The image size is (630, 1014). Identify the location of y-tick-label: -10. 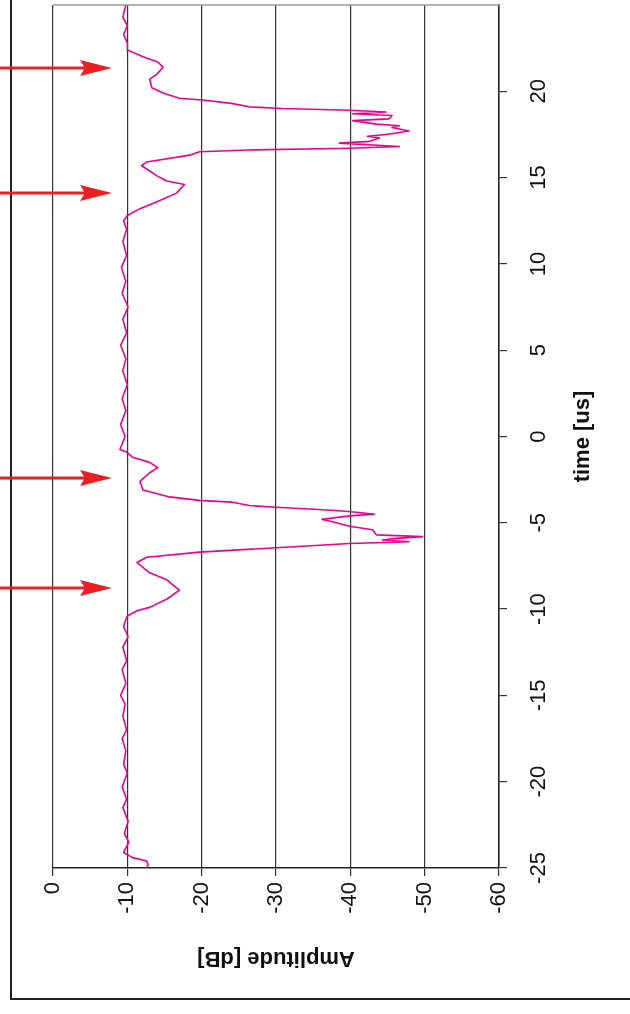
(538, 609).